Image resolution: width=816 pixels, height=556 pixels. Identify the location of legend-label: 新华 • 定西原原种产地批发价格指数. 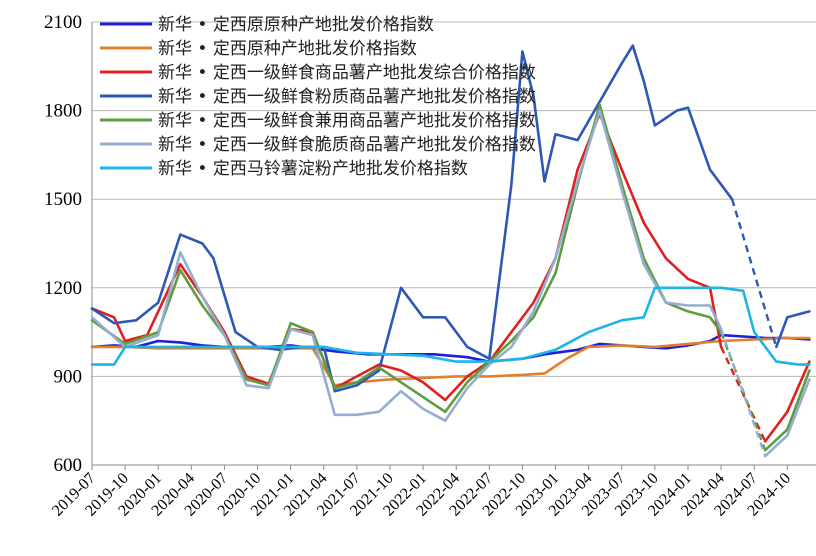
(296, 25).